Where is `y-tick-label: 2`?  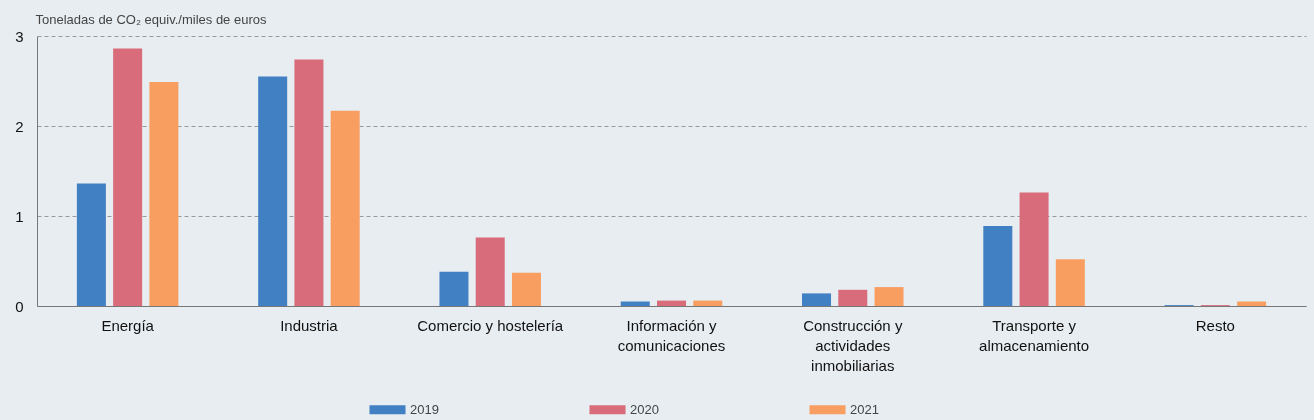
y-tick-label: 2 is located at coordinates (19, 126).